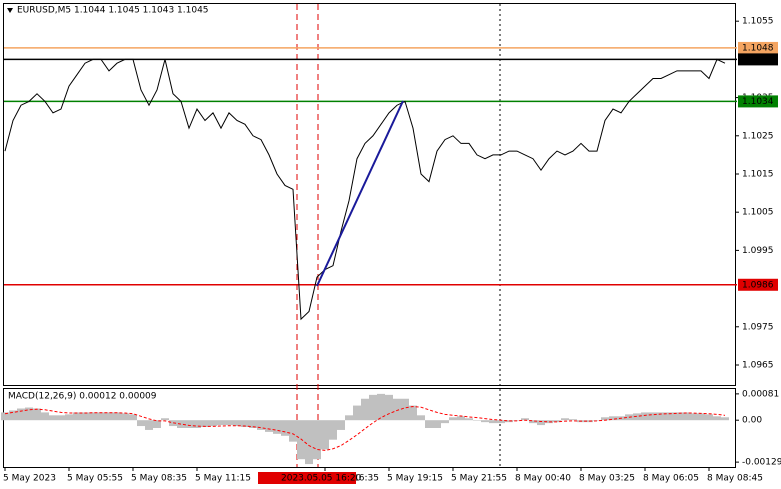  Describe the element at coordinates (82, 397) in the screenshot. I see `macd-title: MACD(12,26,9) 0.00012 0.00009` at that location.